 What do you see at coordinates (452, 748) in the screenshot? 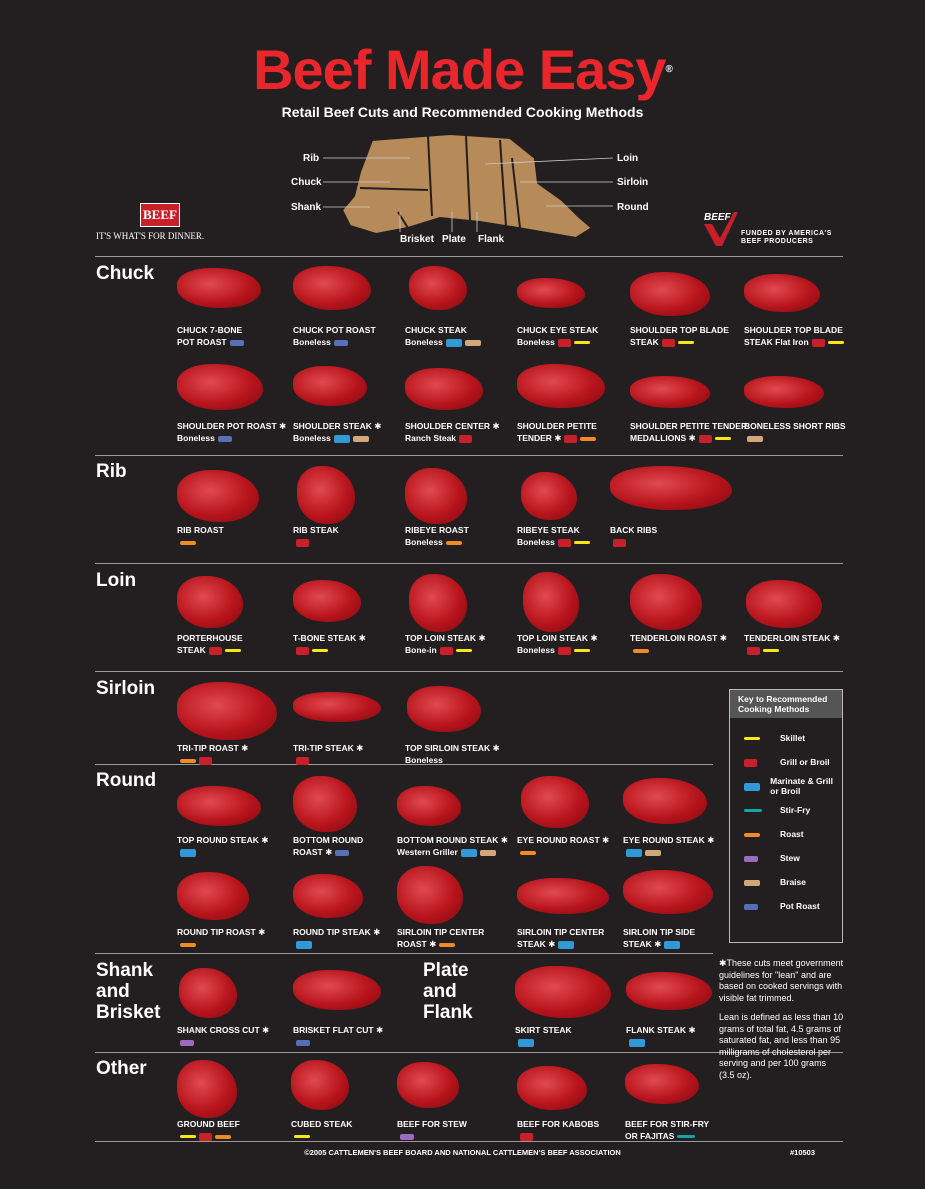
I see `cut-name: TOP SIRLOIN STEAK ✱` at bounding box center [452, 748].